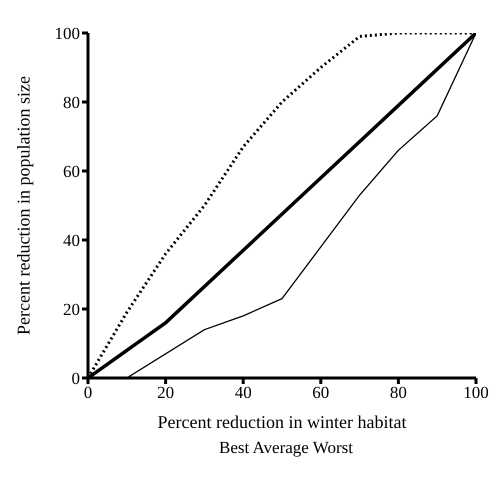 The height and width of the screenshot is (489, 502). Describe the element at coordinates (71, 310) in the screenshot. I see `y-tick-label: 20` at that location.